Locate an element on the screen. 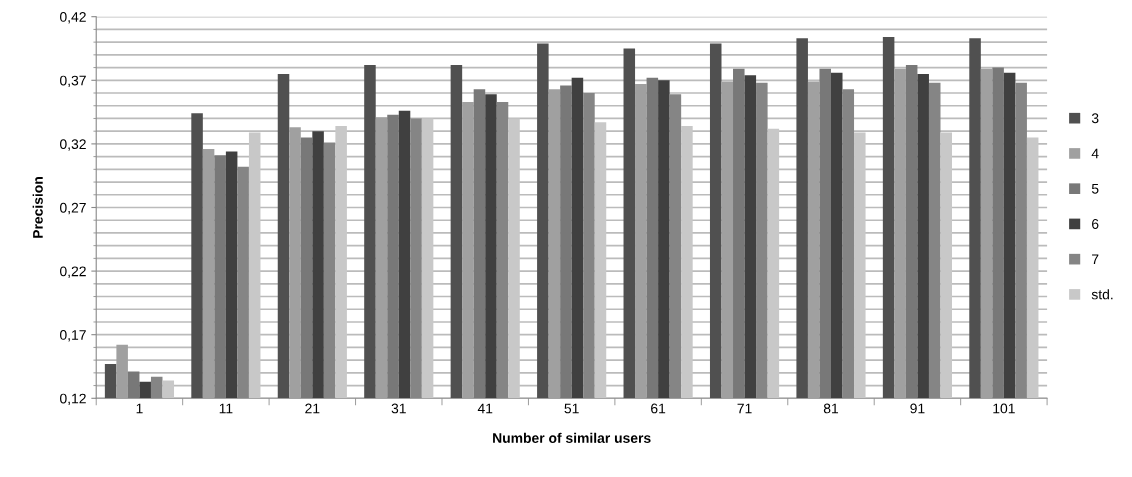  x-tick-label: 21 is located at coordinates (312, 408).